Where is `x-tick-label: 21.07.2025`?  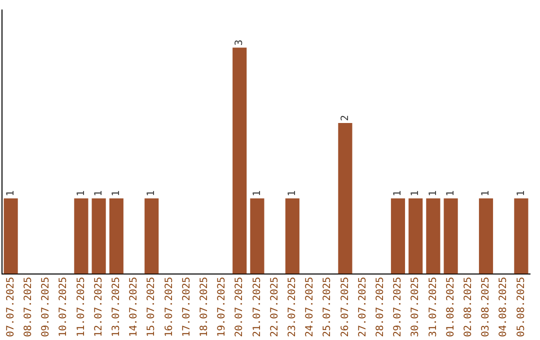
x-tick-label: 21.07.2025 is located at coordinates (257, 307).